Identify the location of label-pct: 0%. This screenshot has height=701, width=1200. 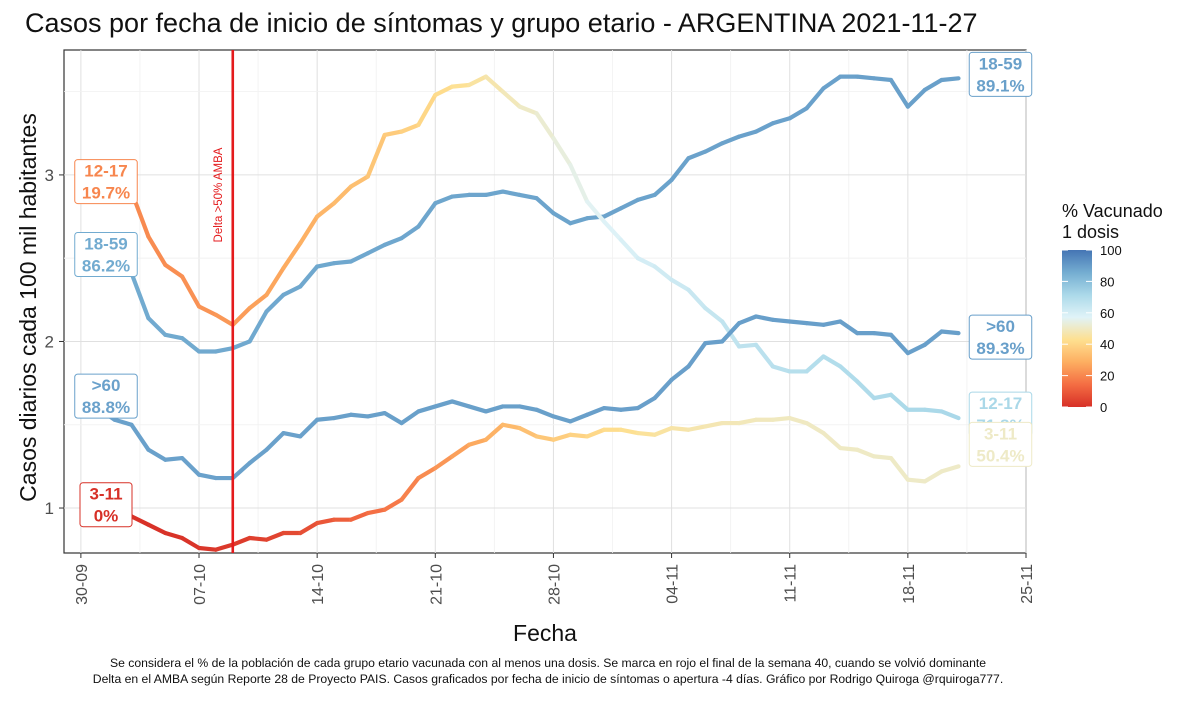
(106, 516).